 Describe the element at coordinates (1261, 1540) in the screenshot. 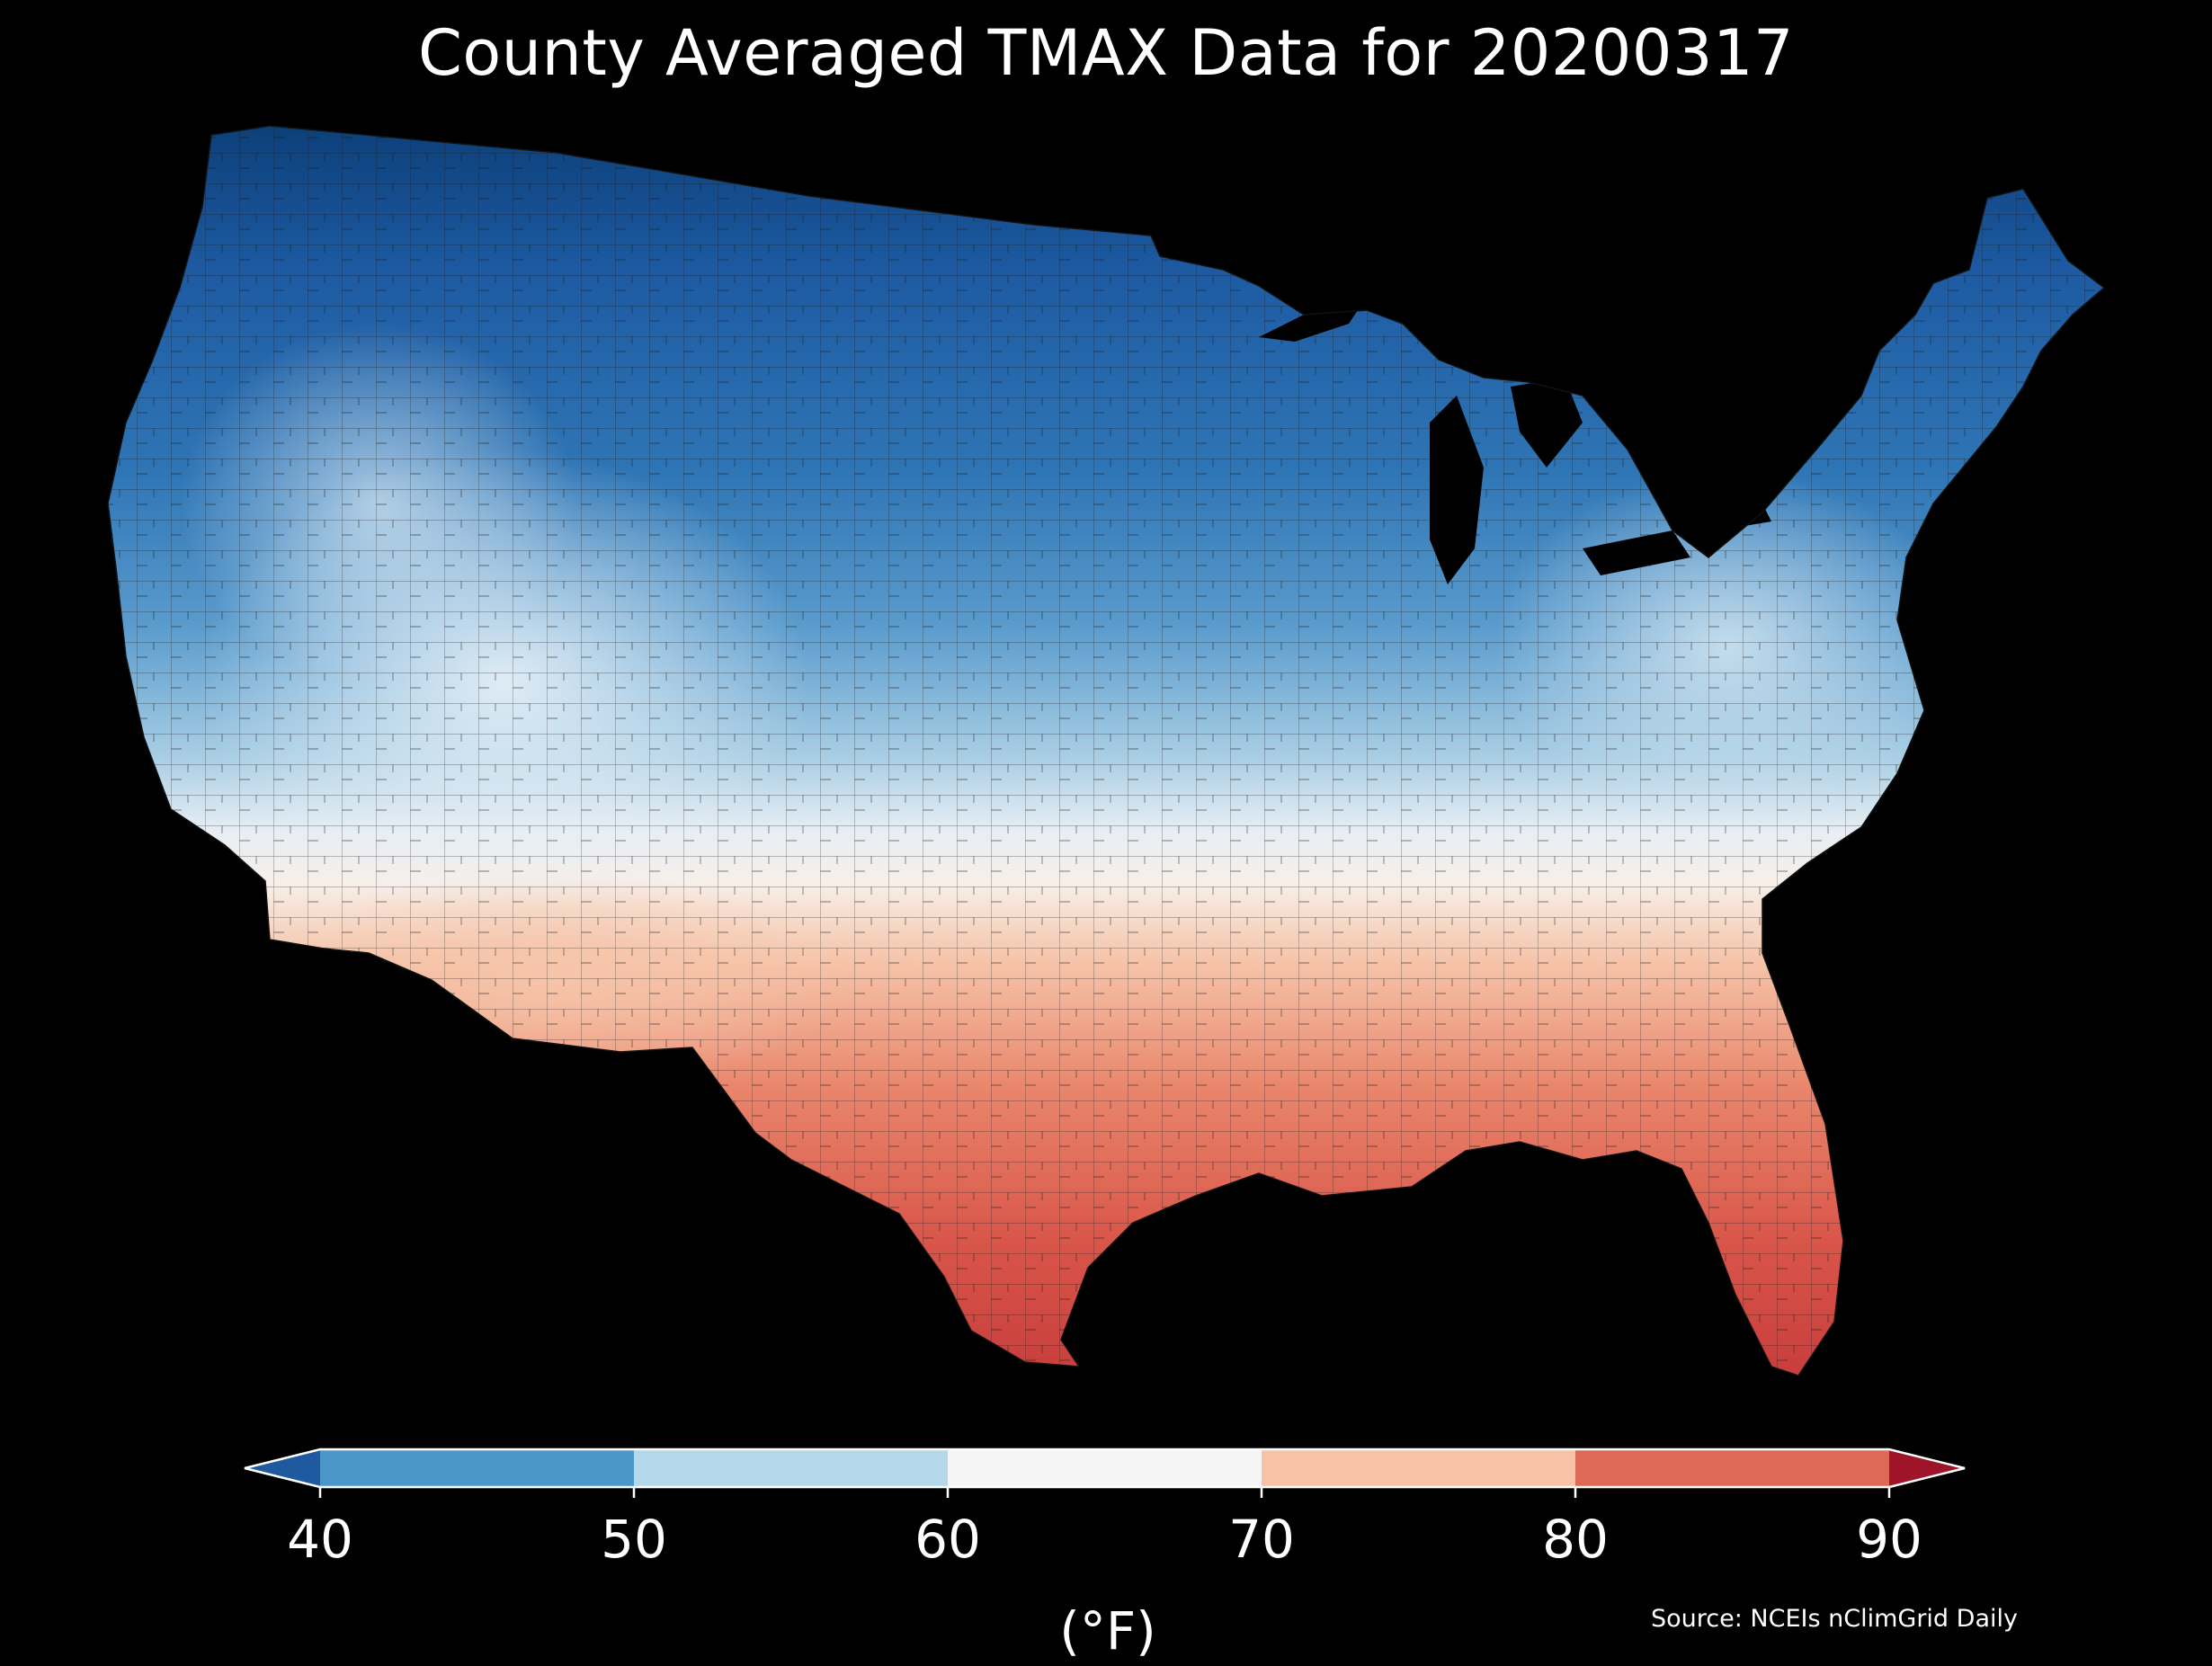

I see `colorbar-tick-label: 70` at that location.